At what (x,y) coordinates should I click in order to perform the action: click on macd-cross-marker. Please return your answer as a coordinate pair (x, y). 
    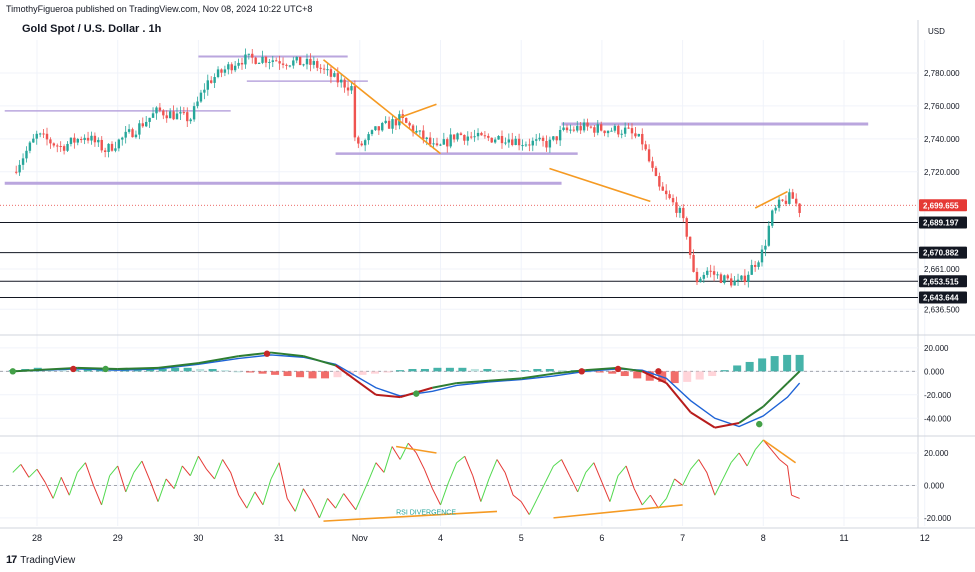
    Looking at the image, I should click on (658, 371).